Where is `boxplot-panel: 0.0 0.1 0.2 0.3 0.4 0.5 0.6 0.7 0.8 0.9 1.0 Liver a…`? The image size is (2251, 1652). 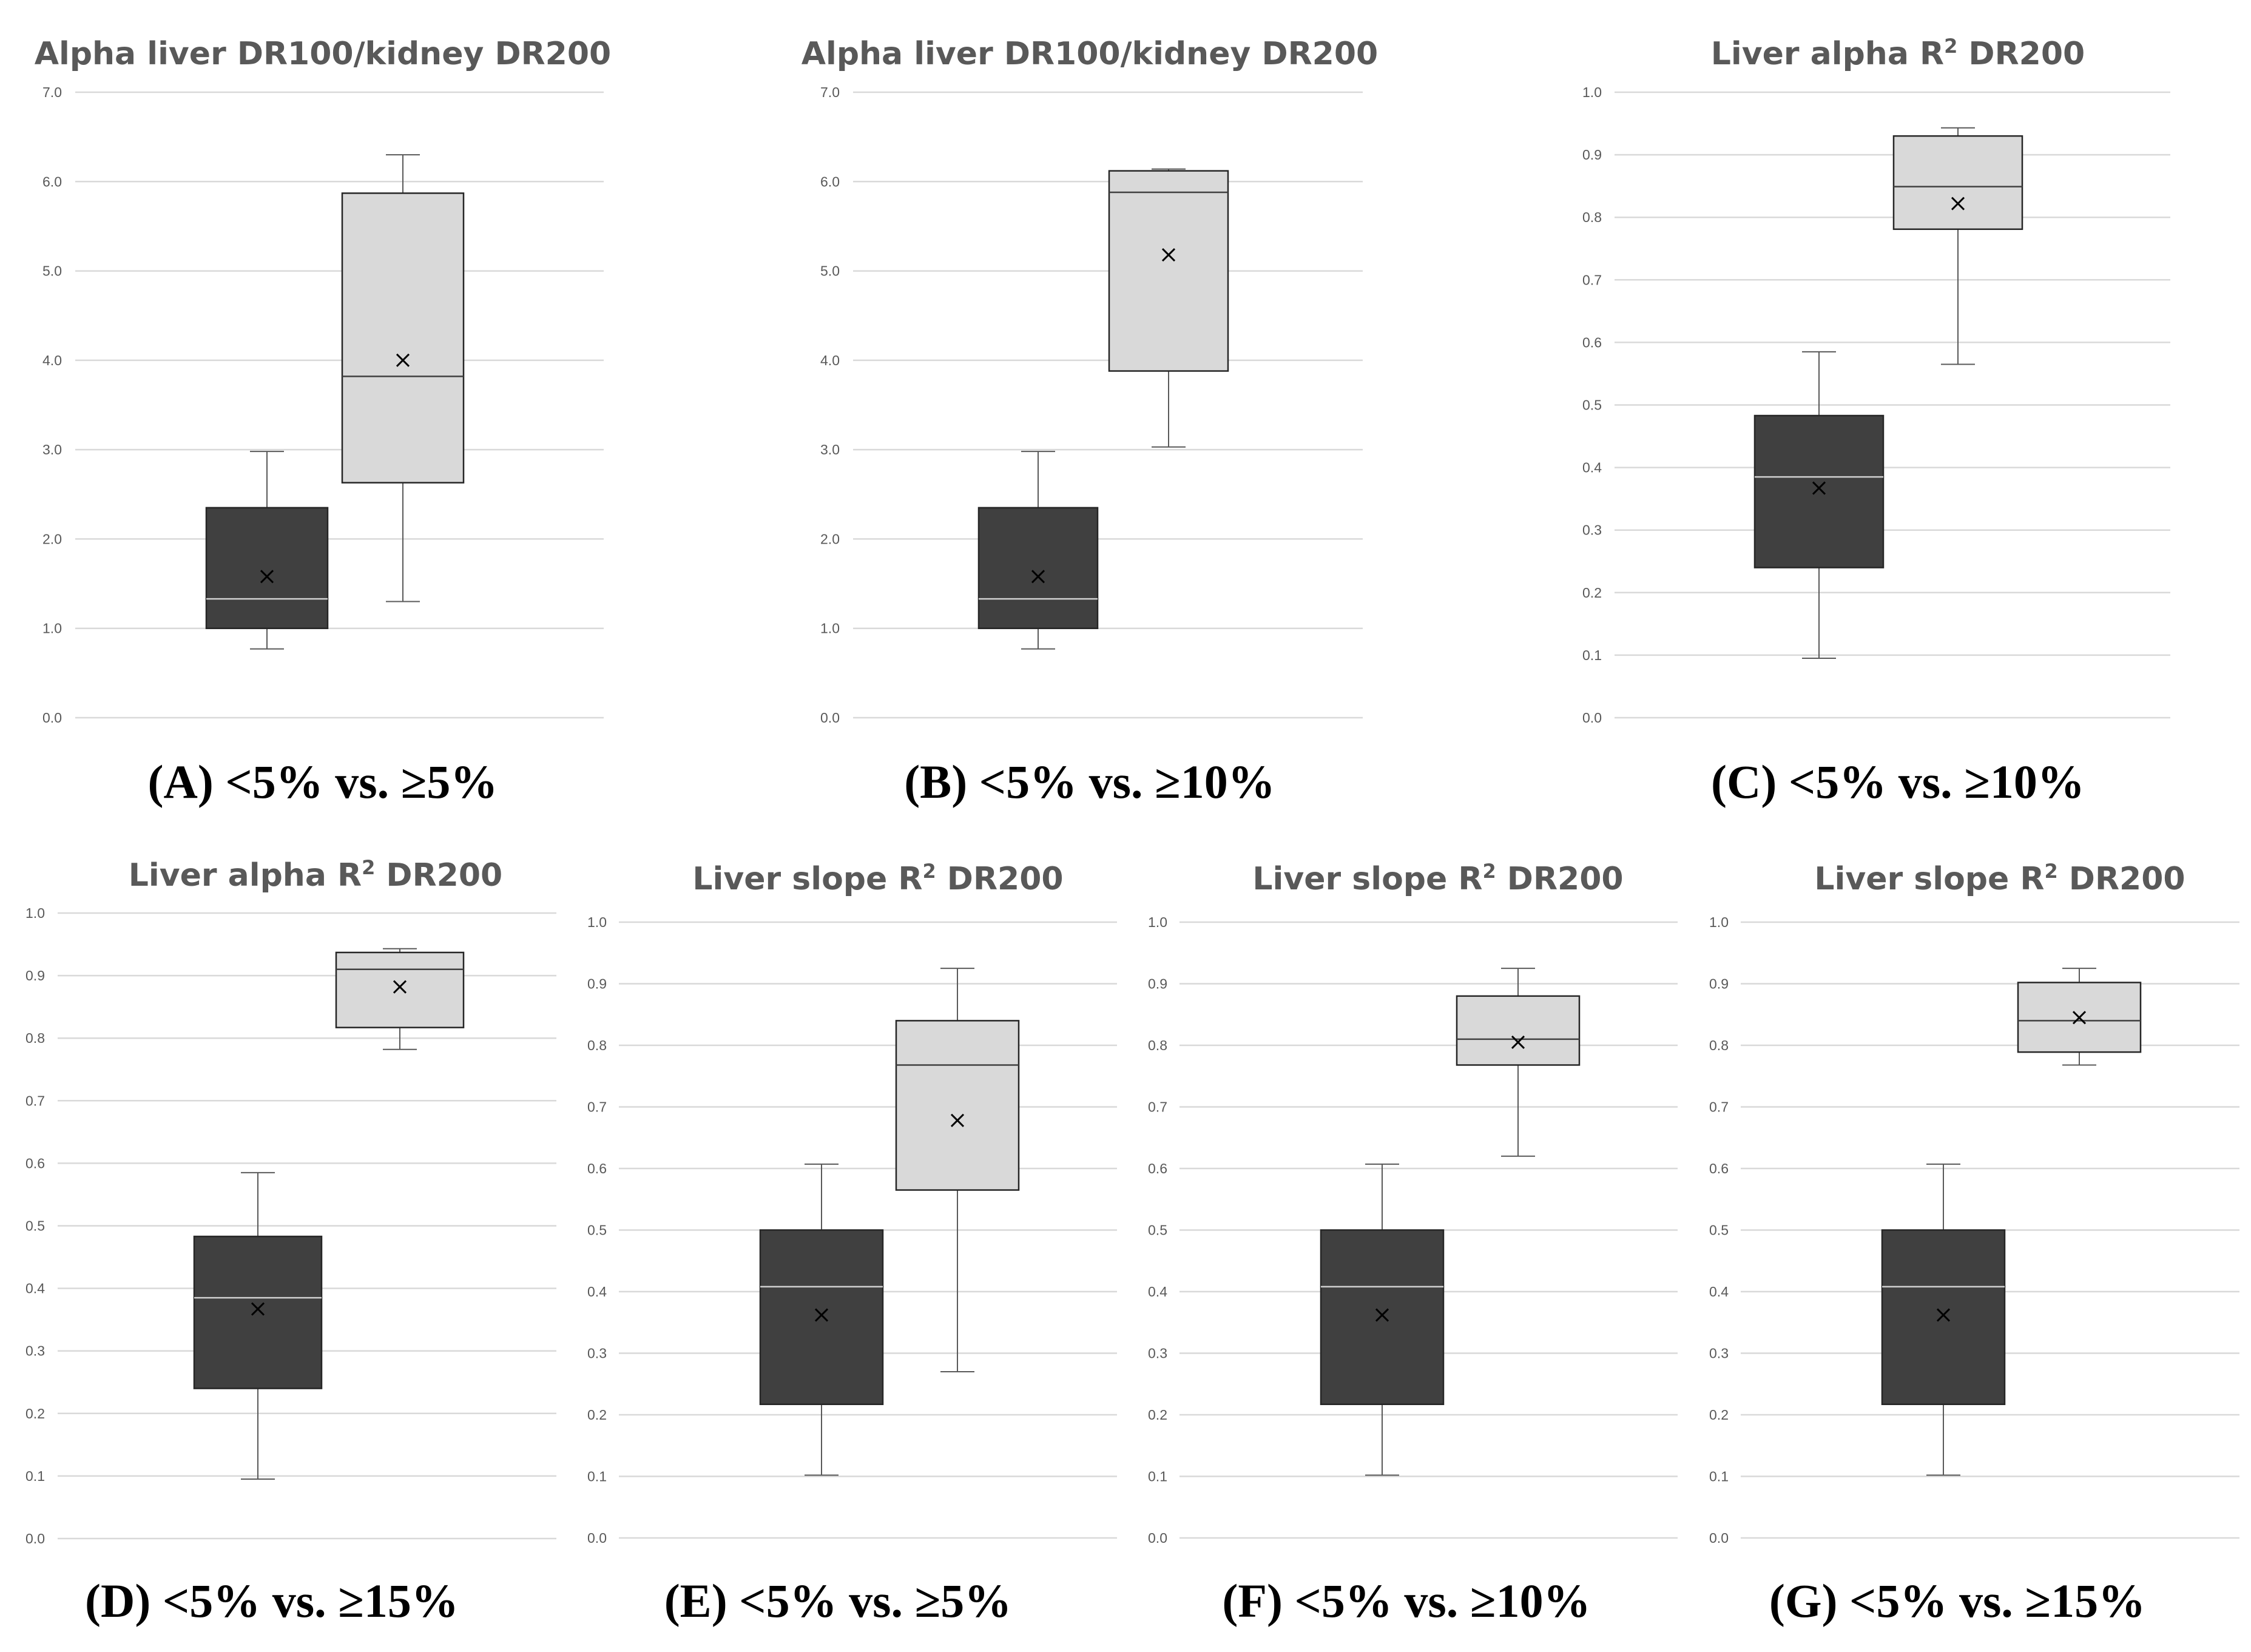
boxplot-panel: 0.0 0.1 0.2 0.3 0.4 0.5 0.6 0.7 0.8 0.9 1.0 Liver a… is located at coordinates (291, 1241).